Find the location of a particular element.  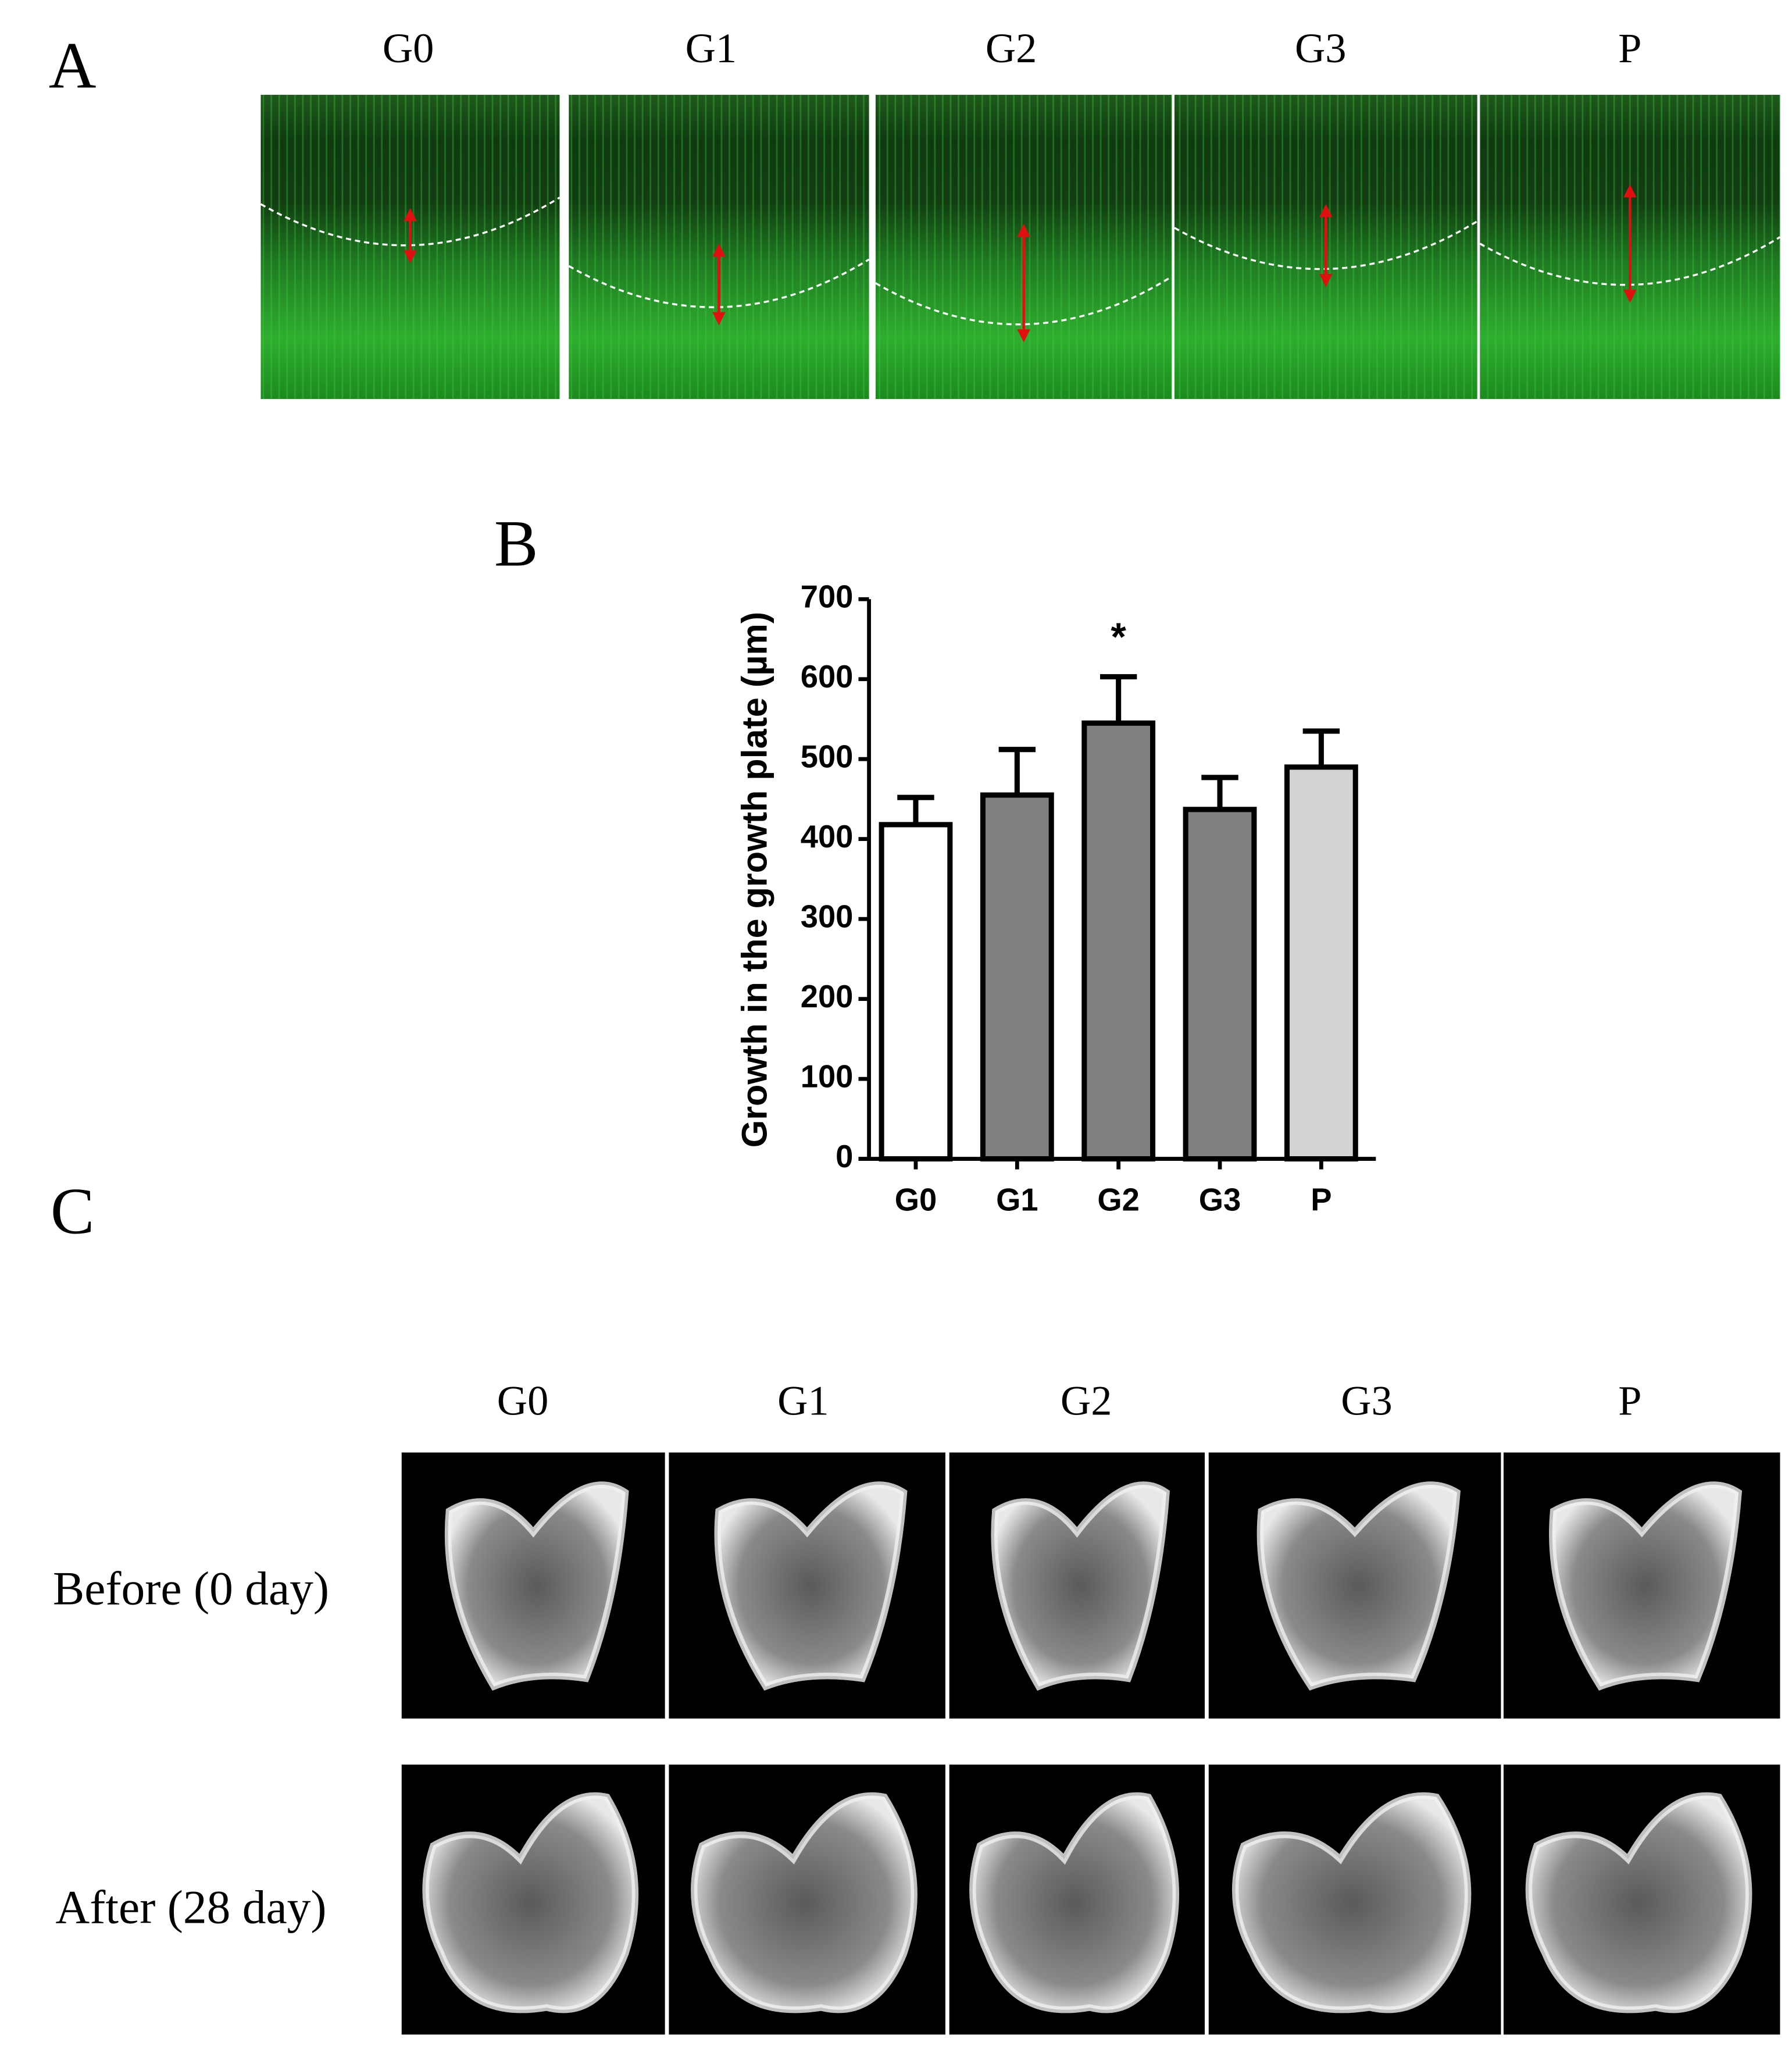

x-tick-label: G1 is located at coordinates (1017, 1200).